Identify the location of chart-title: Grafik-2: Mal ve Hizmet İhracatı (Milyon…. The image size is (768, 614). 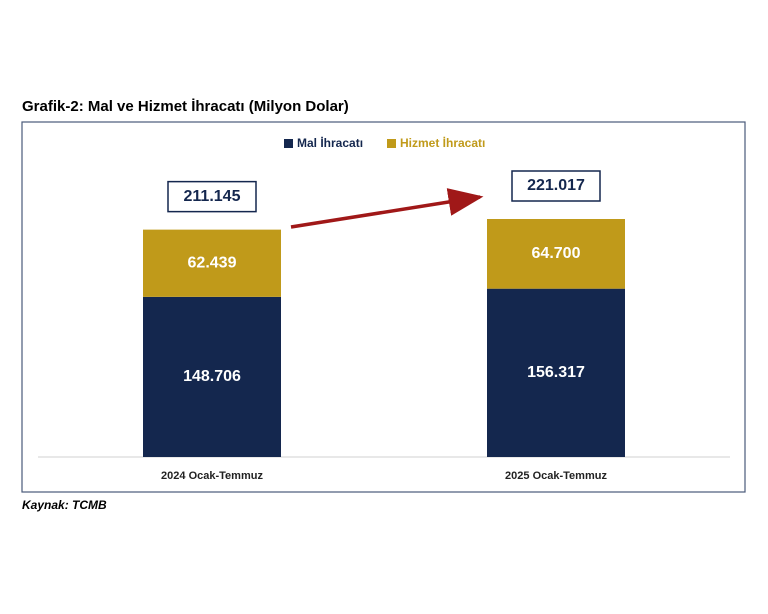
(185, 106).